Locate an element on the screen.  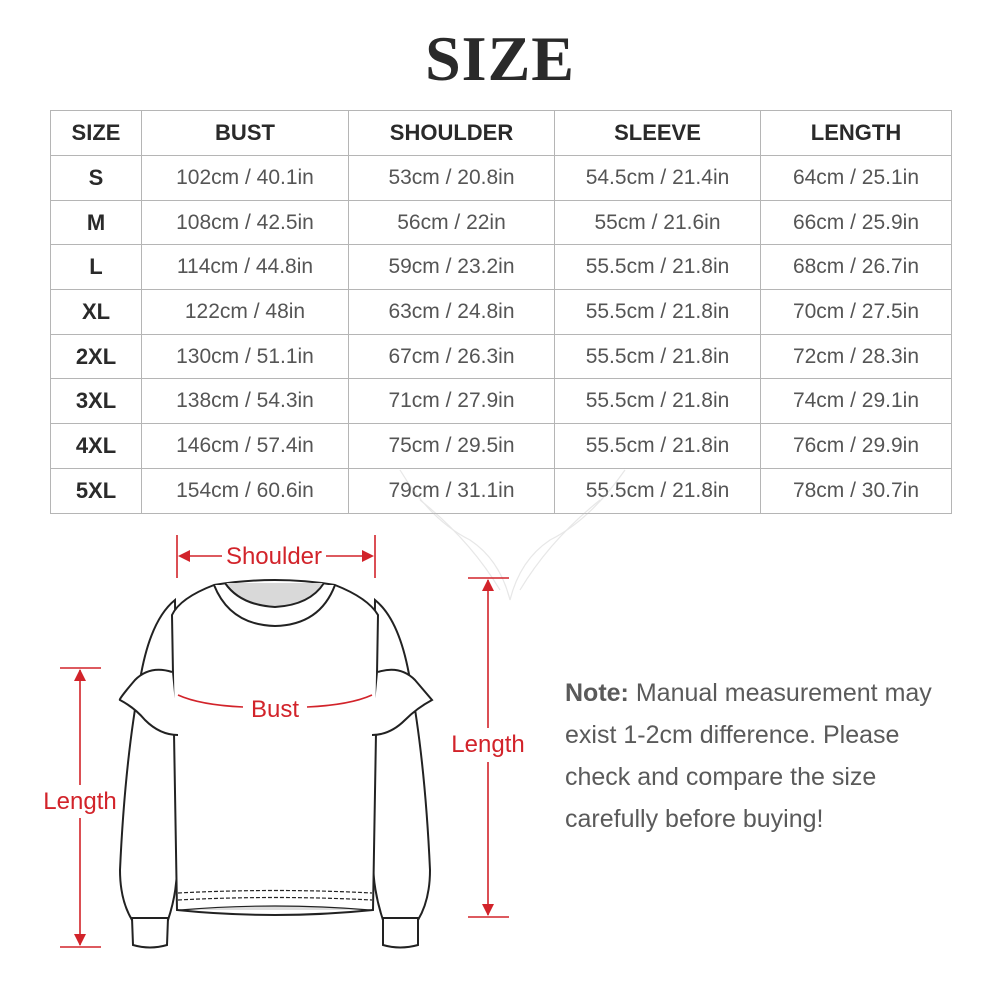
body-length-label: Length is located at coordinates (487, 744).